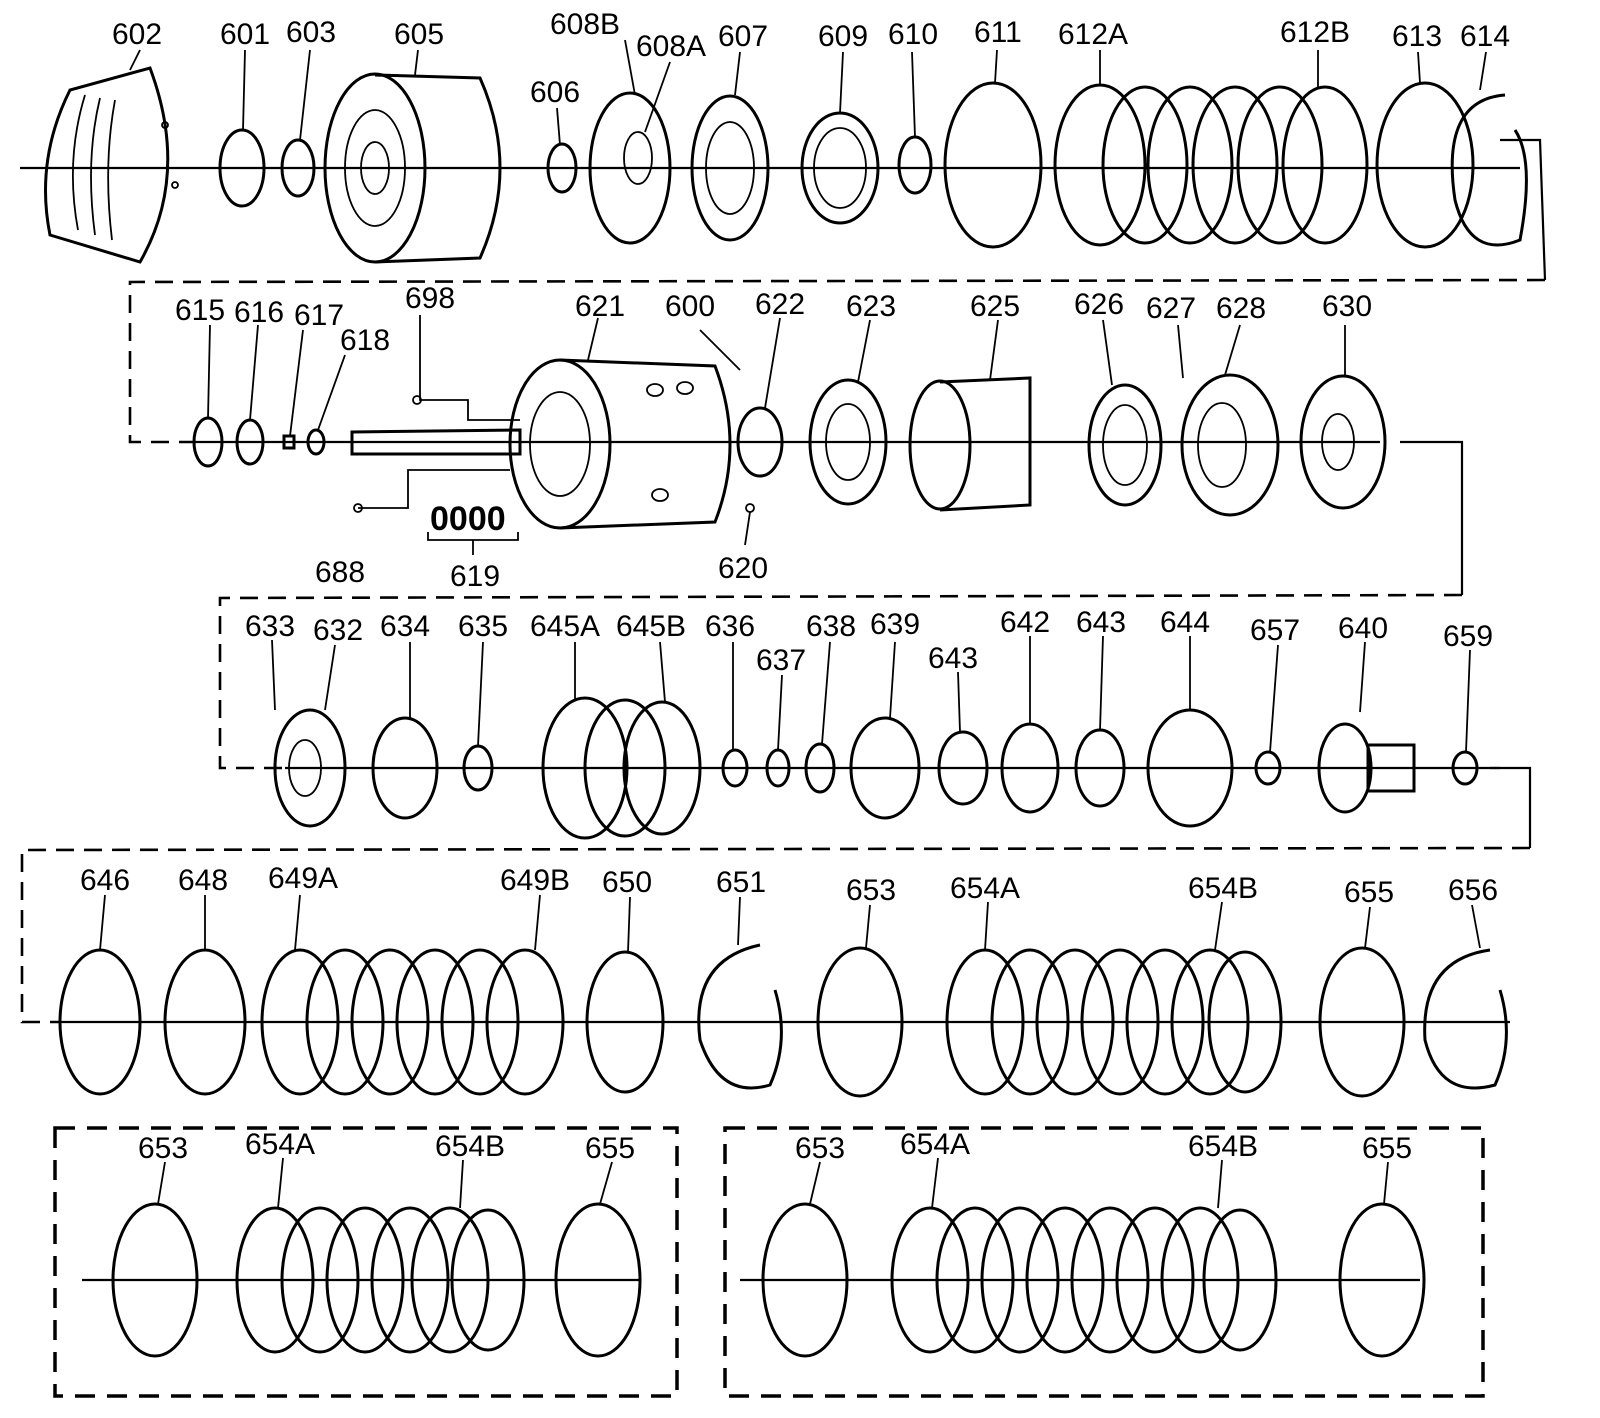 The image size is (1600, 1418). Describe the element at coordinates (1275, 630) in the screenshot. I see `callout-657: 657` at that location.